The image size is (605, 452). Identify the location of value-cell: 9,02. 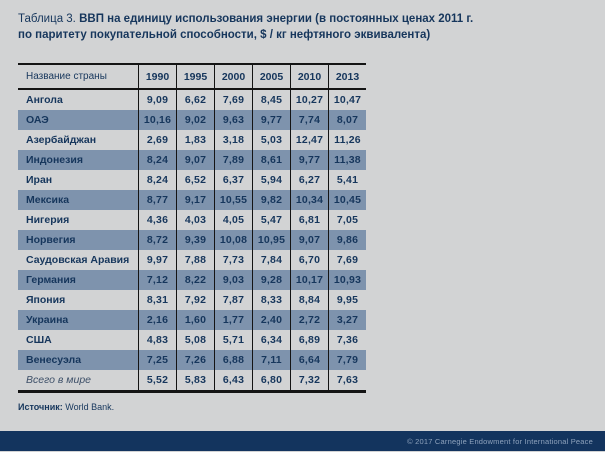
(195, 120).